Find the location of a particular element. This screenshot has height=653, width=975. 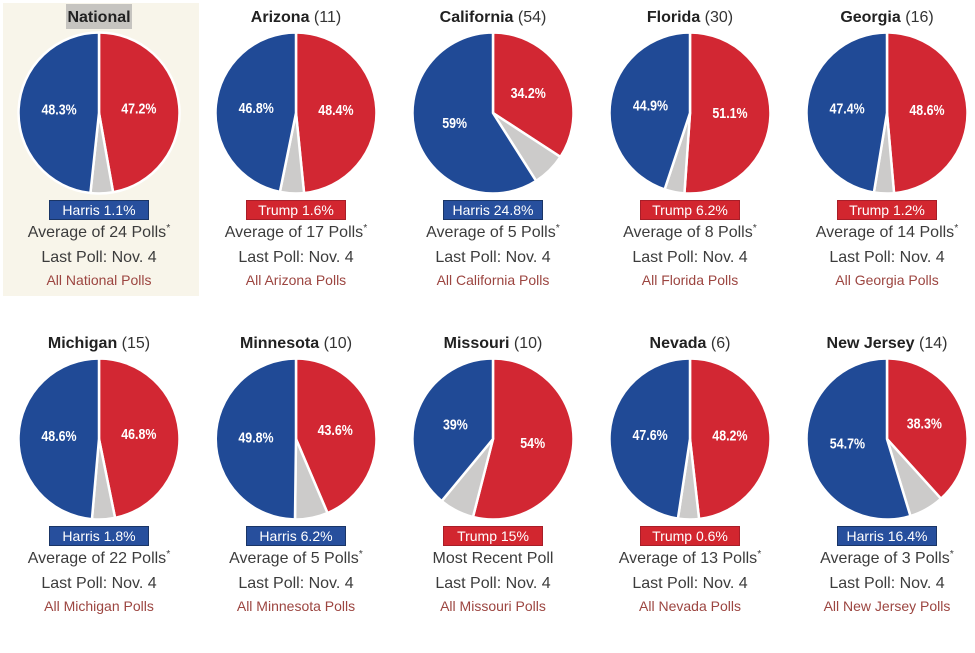

svg-text: 34.2% is located at coordinates (528, 94).